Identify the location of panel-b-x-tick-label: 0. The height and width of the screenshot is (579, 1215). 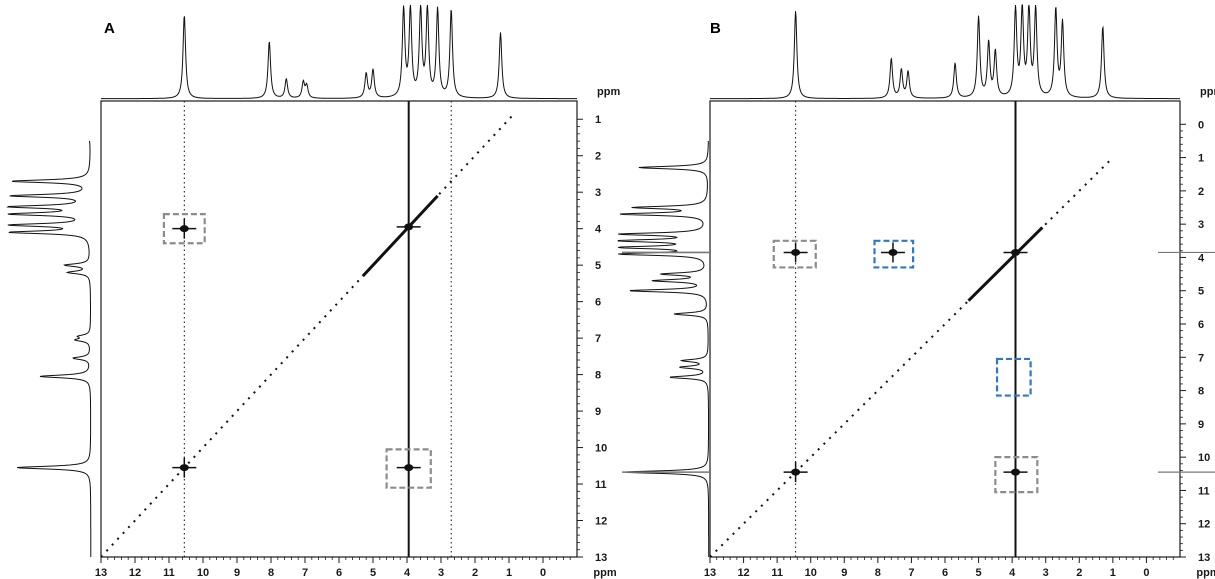
(1146, 573).